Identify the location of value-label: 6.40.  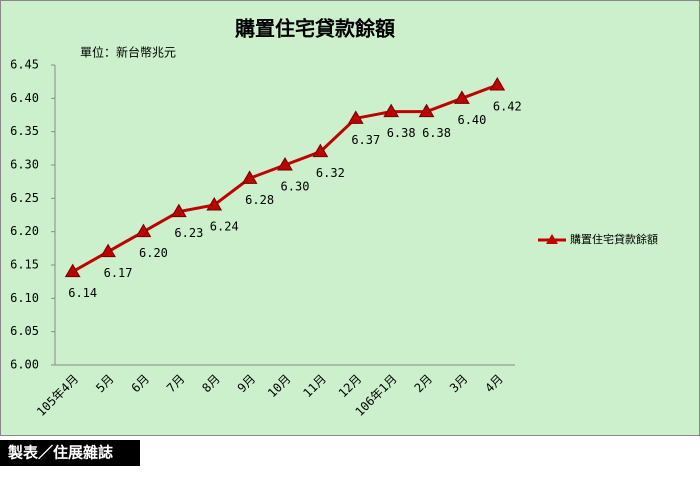
(471, 120).